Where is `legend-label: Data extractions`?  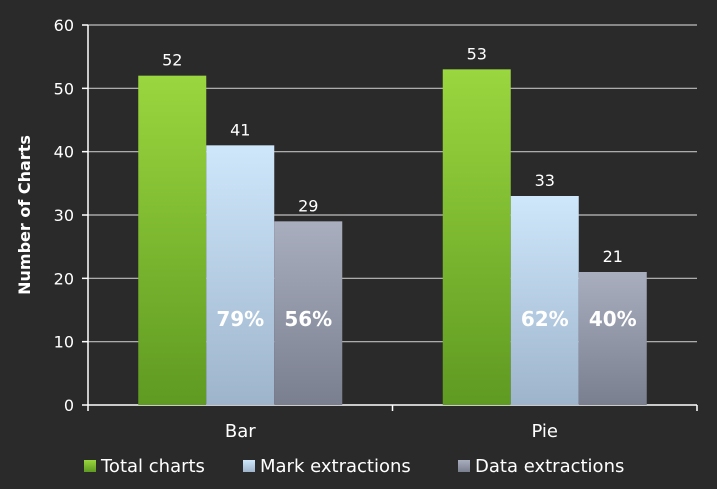
legend-label: Data extractions is located at coordinates (549, 466).